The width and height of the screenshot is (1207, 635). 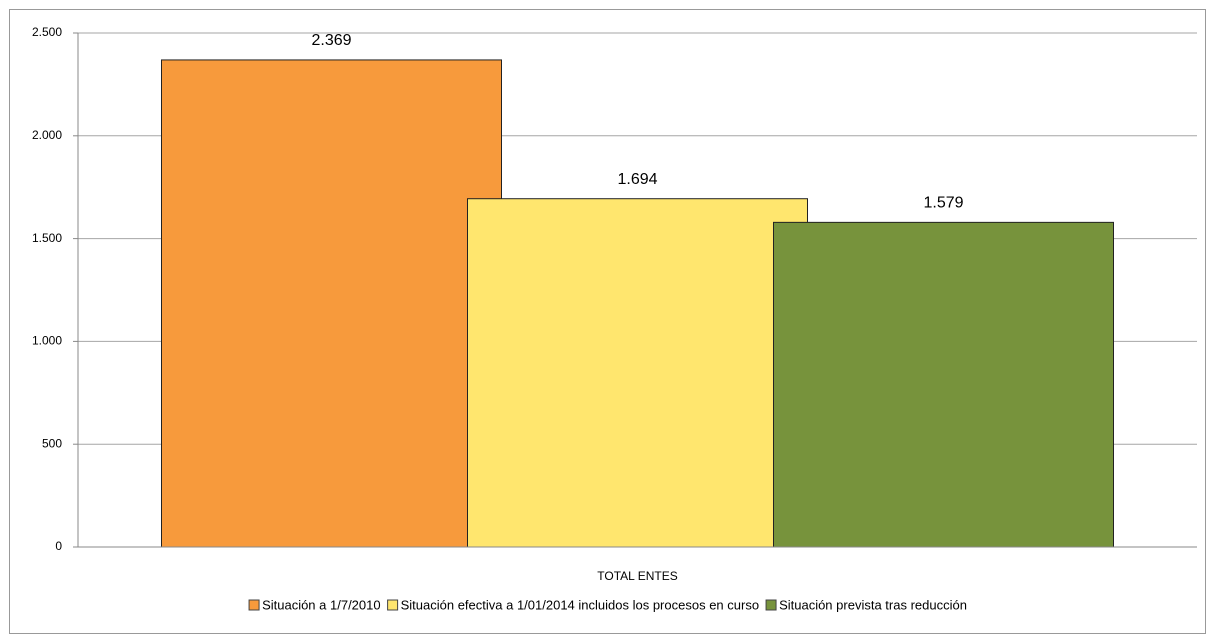 I want to click on y-tick-label: 1.000, so click(x=47, y=341).